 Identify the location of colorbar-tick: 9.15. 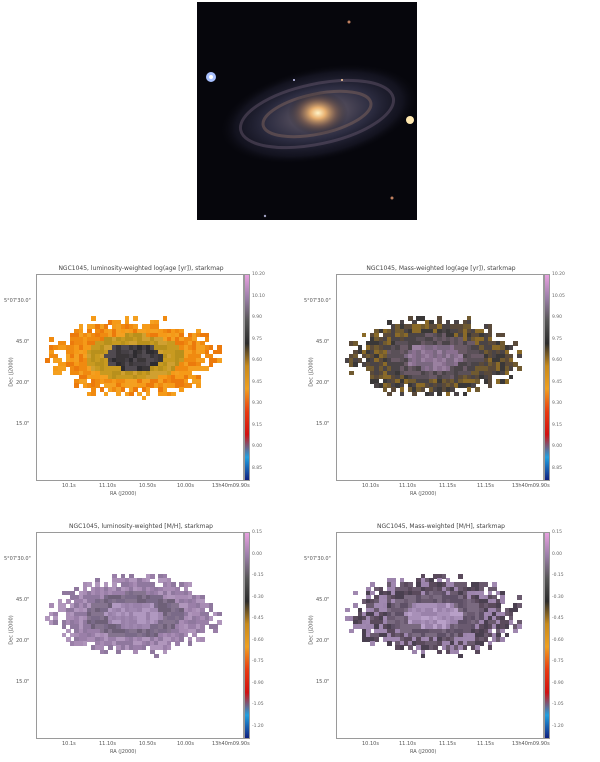
(257, 425).